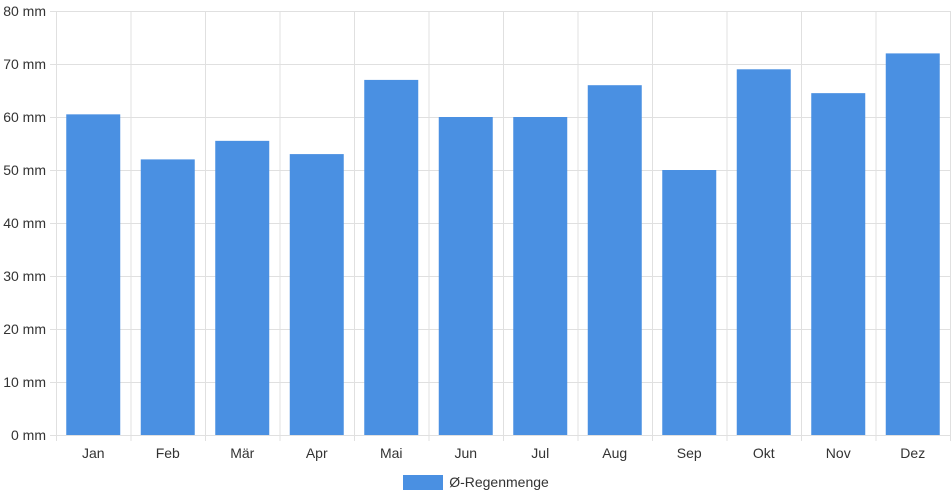  Describe the element at coordinates (316, 294) in the screenshot. I see `bar-apr` at that location.